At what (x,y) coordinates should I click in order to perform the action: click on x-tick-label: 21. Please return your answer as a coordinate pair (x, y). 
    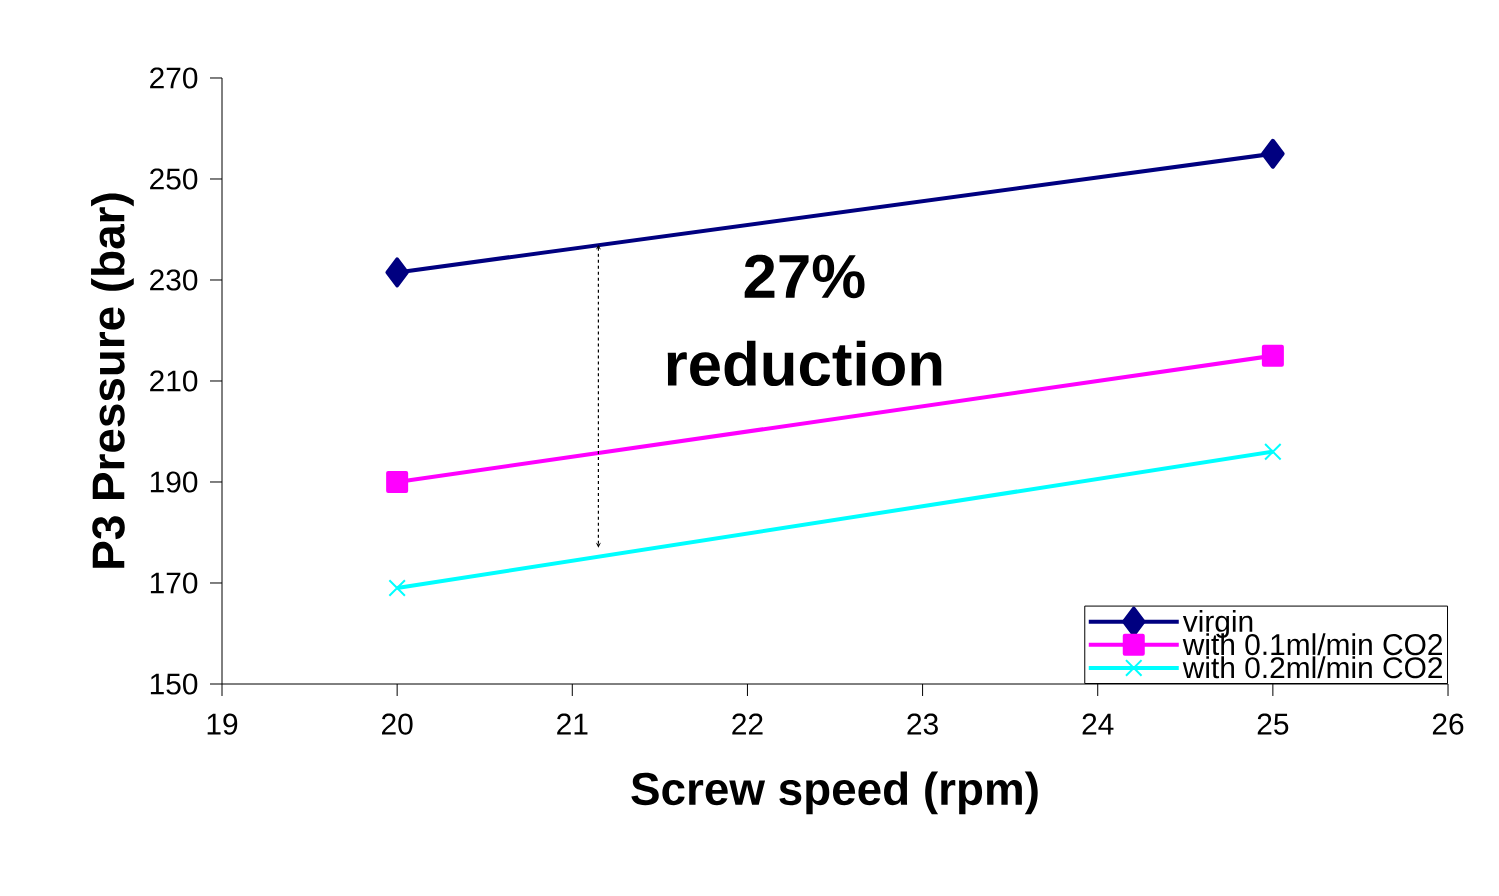
    Looking at the image, I should click on (572, 724).